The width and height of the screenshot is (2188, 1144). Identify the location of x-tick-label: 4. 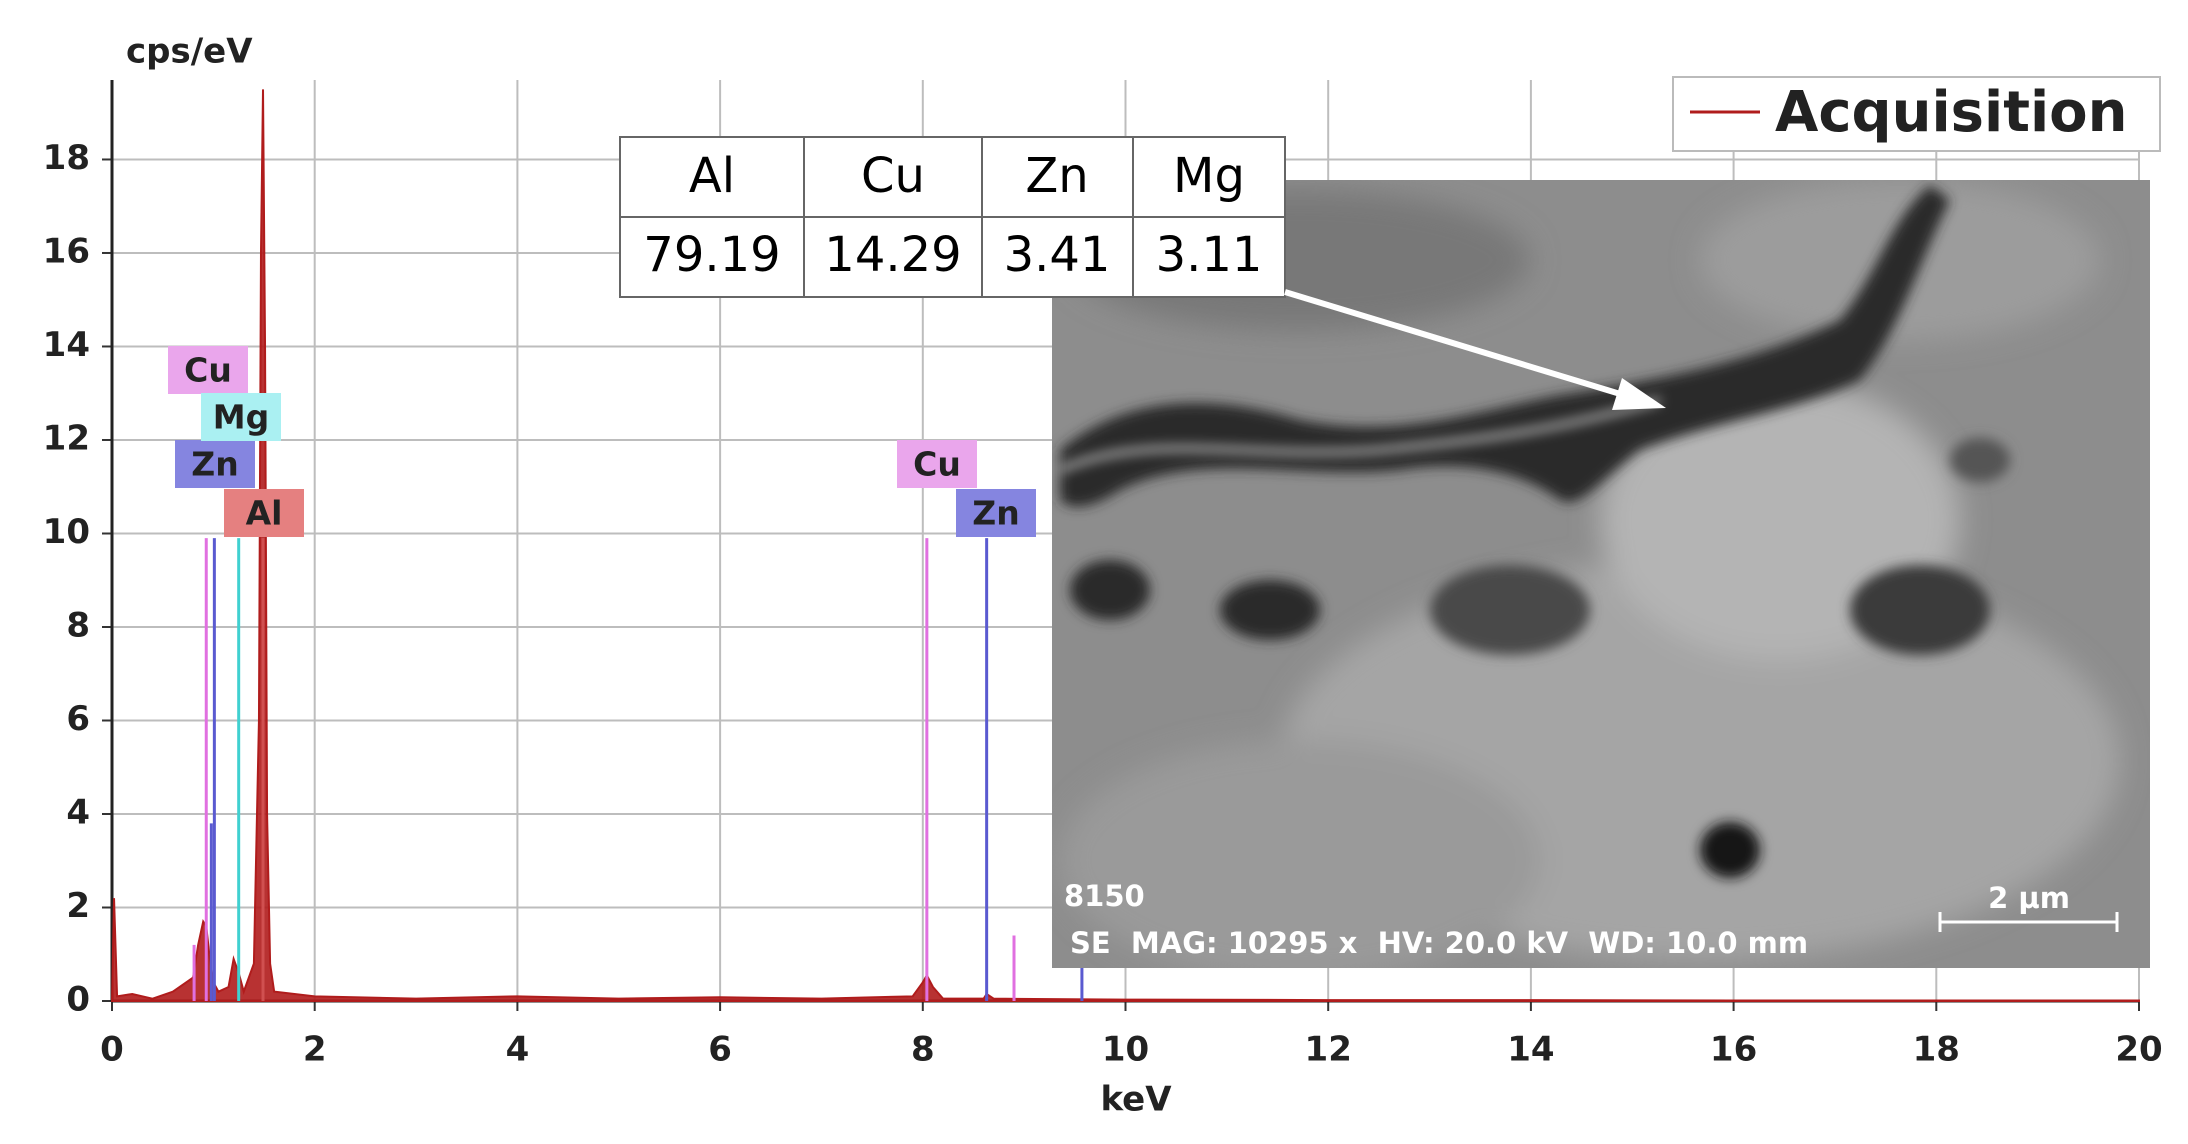
(518, 1050).